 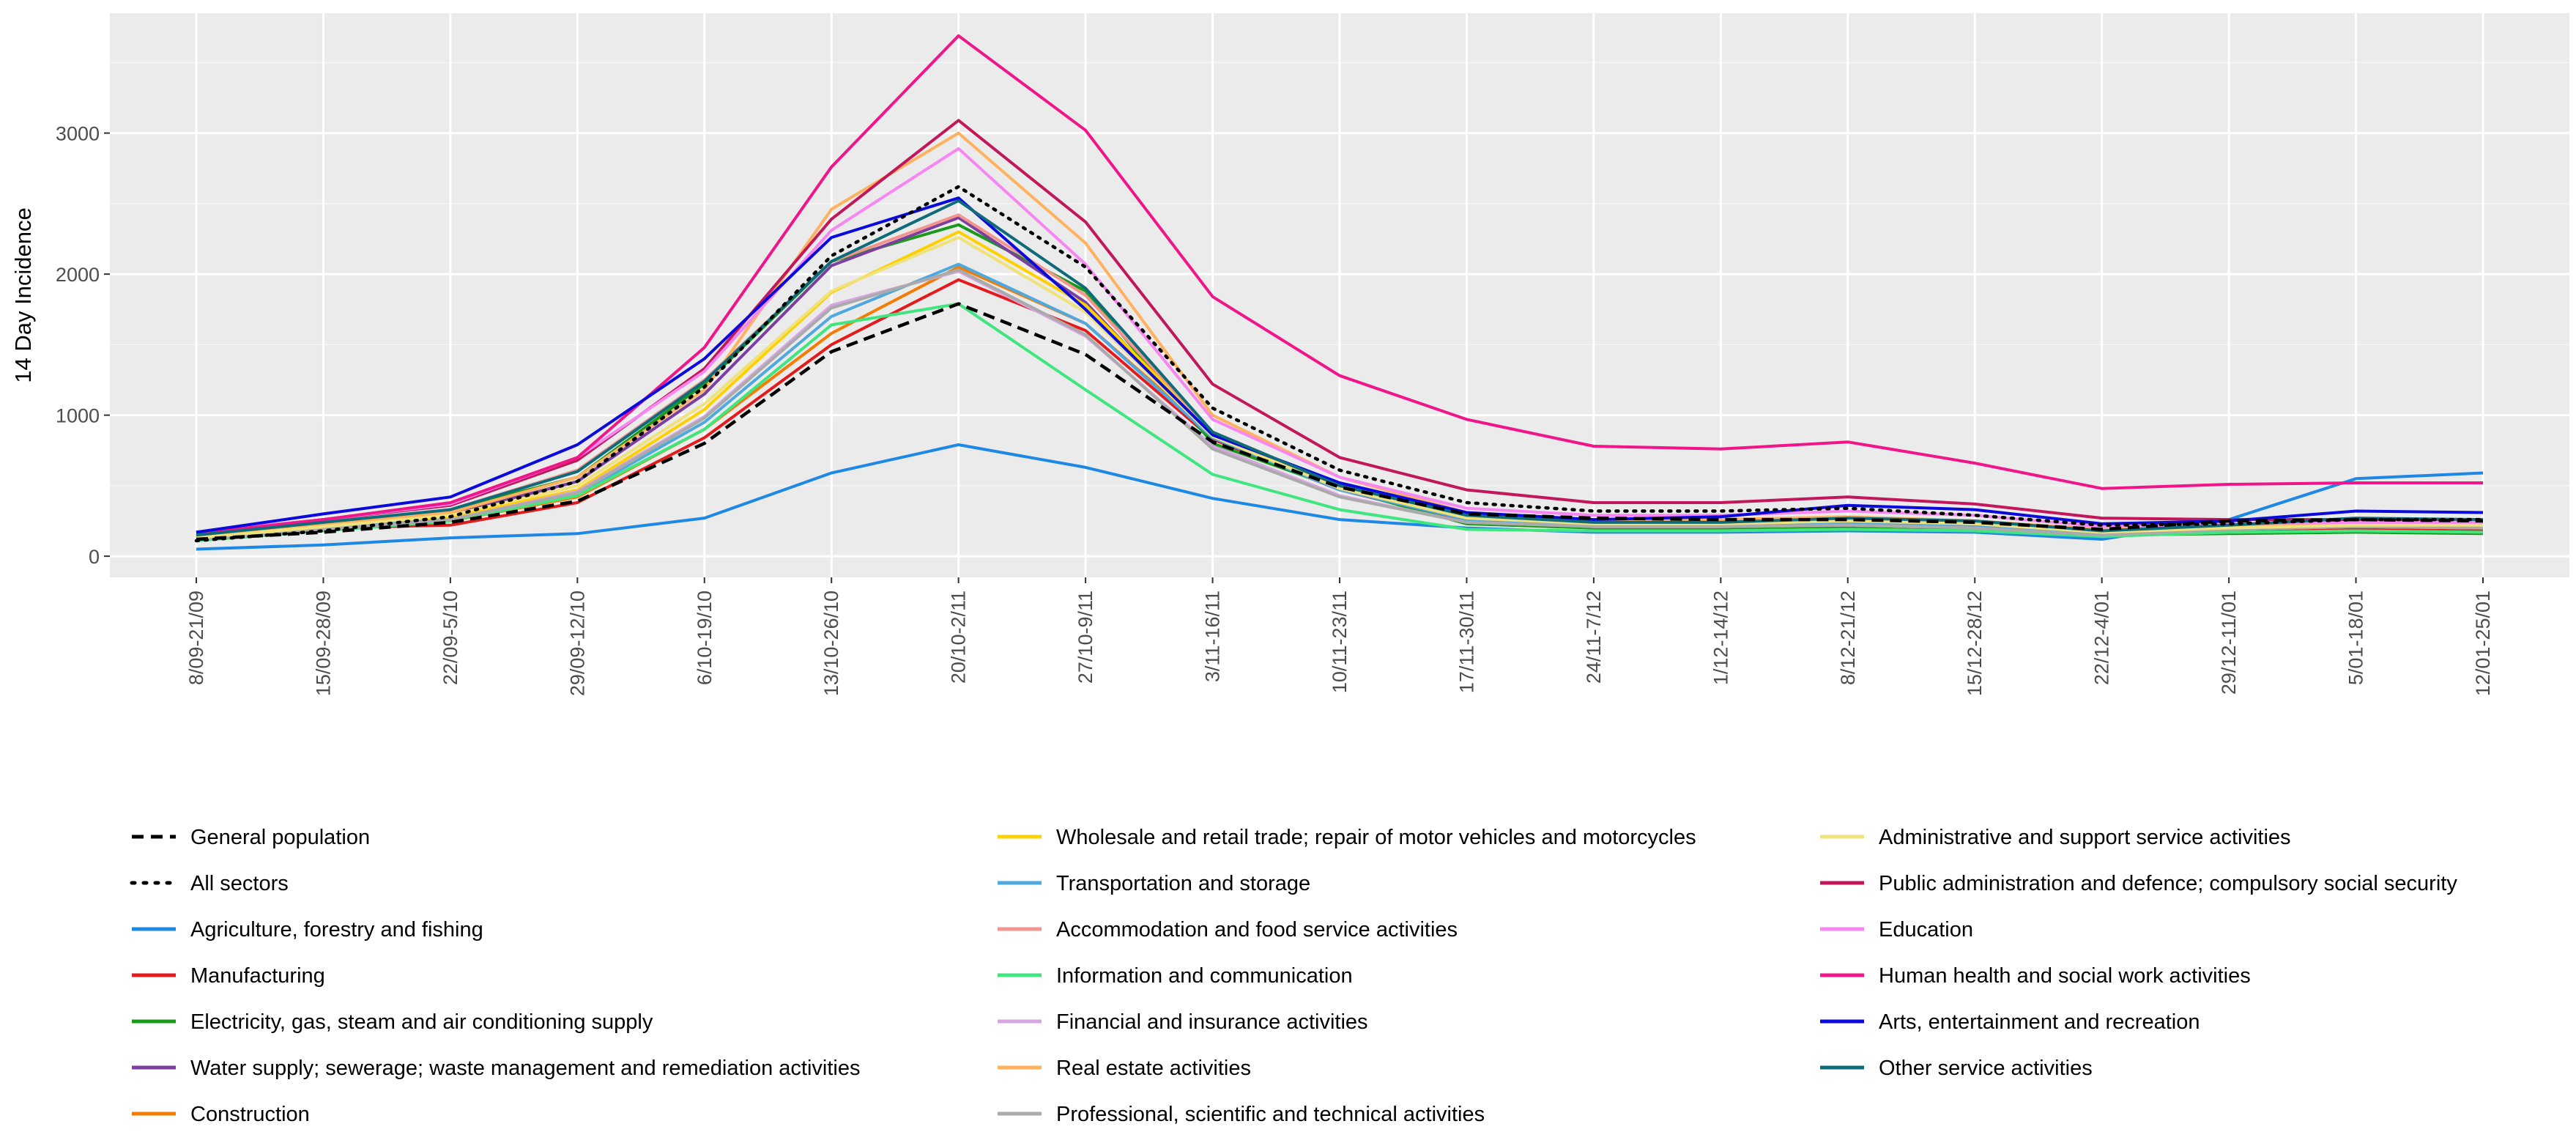 What do you see at coordinates (1466, 642) in the screenshot?
I see `x-tick-label: 17/11-30/11` at bounding box center [1466, 642].